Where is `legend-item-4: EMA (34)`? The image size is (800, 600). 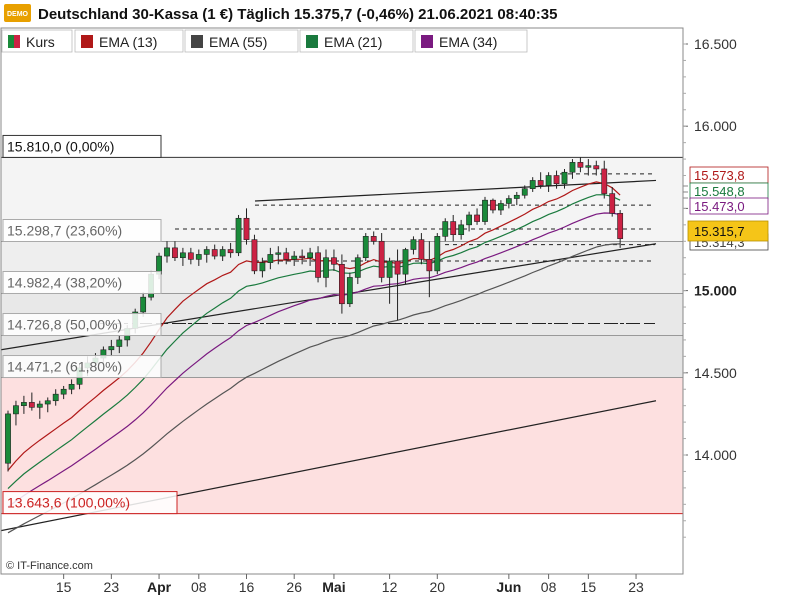 legend-item-4: EMA (34) is located at coordinates (471, 41).